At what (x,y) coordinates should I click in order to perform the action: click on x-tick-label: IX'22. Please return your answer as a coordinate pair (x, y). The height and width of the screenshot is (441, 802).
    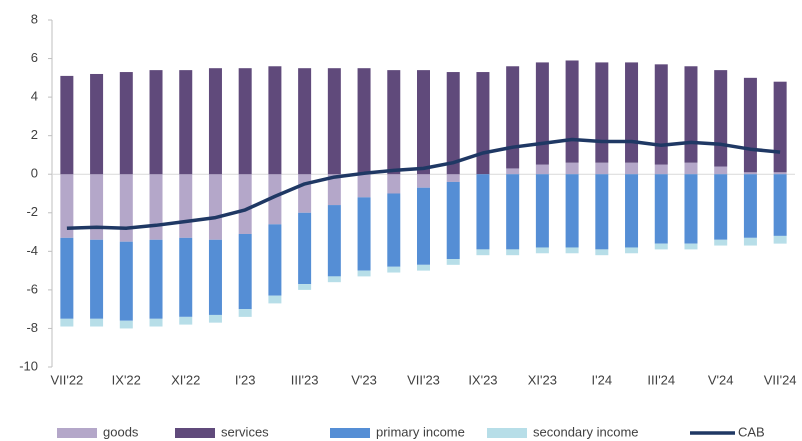
    Looking at the image, I should click on (126, 379).